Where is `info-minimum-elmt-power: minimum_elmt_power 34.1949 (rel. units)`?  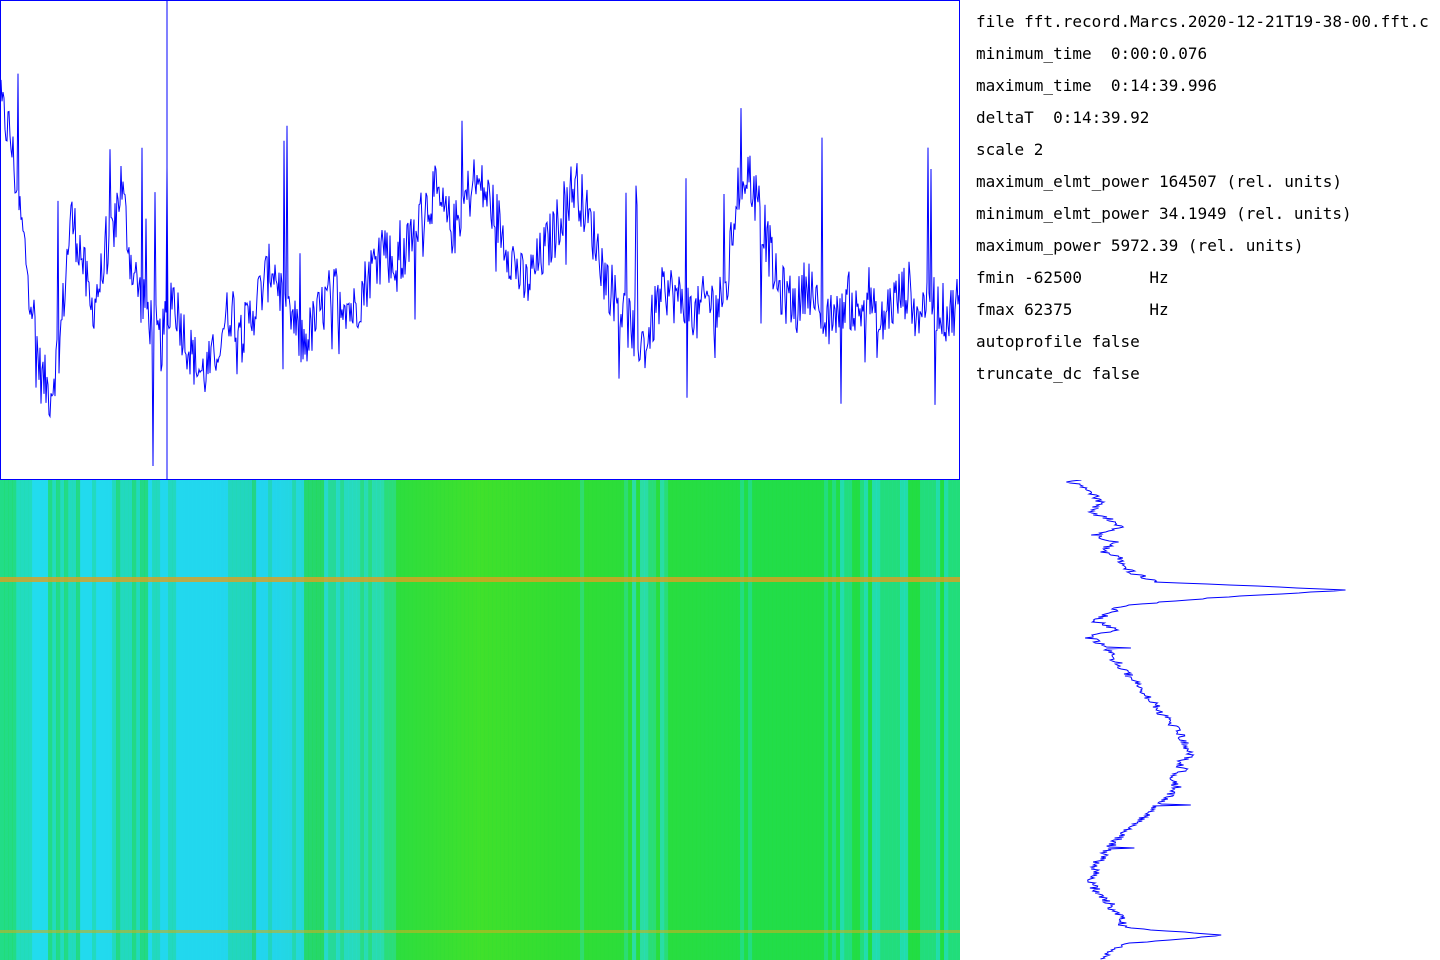
info-minimum-elmt-power: minimum_elmt_power 34.1949 (rel. units) is located at coordinates (1164, 213).